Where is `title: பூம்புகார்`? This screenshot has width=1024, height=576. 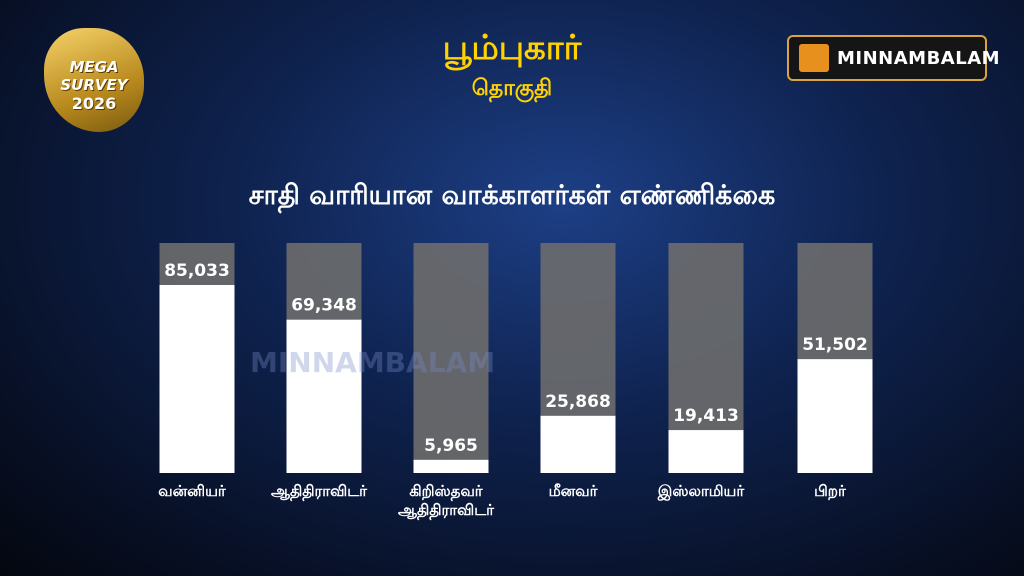 title: பூம்புகார் is located at coordinates (512, 48).